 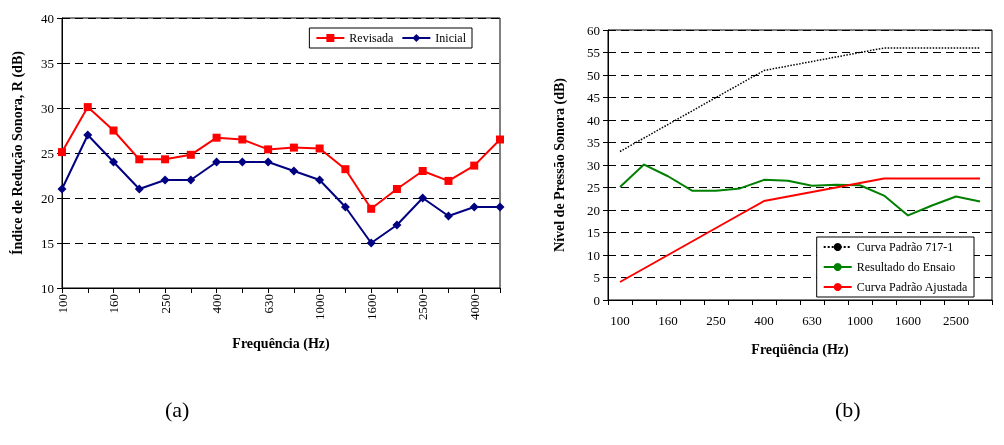 I want to click on legend-label: Resultado do Ensaio, so click(x=906, y=267).